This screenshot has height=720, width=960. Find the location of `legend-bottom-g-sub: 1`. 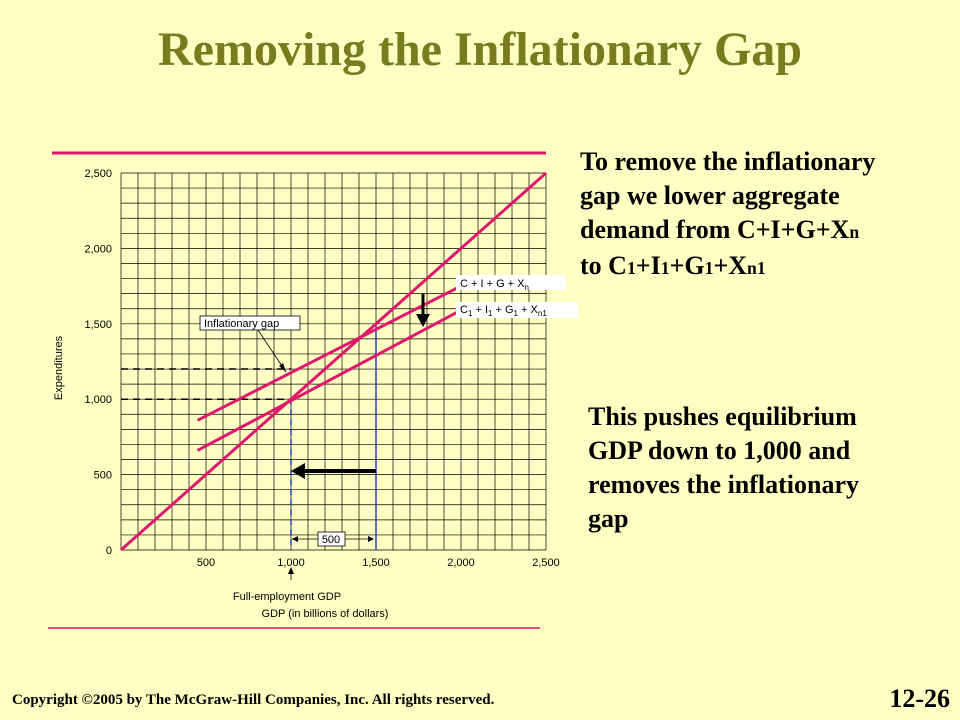

legend-bottom-g-sub: 1 is located at coordinates (516, 313).